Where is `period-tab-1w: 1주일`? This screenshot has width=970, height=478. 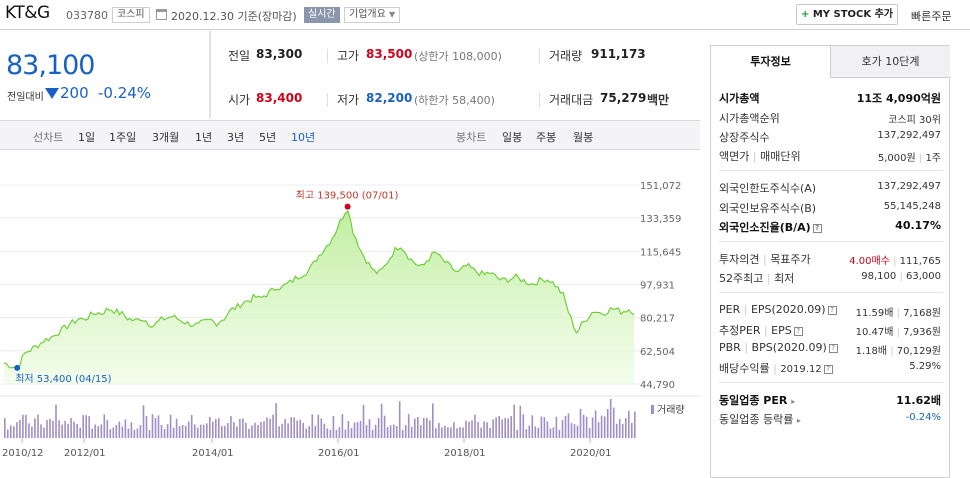 period-tab-1w: 1주일 is located at coordinates (123, 137).